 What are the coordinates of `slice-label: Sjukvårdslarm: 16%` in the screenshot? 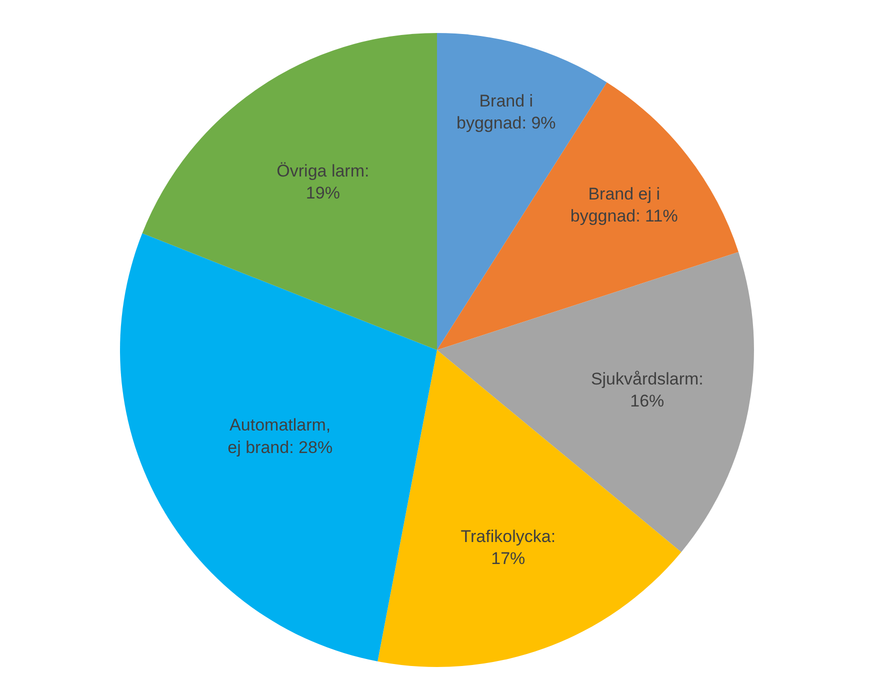 It's located at (647, 390).